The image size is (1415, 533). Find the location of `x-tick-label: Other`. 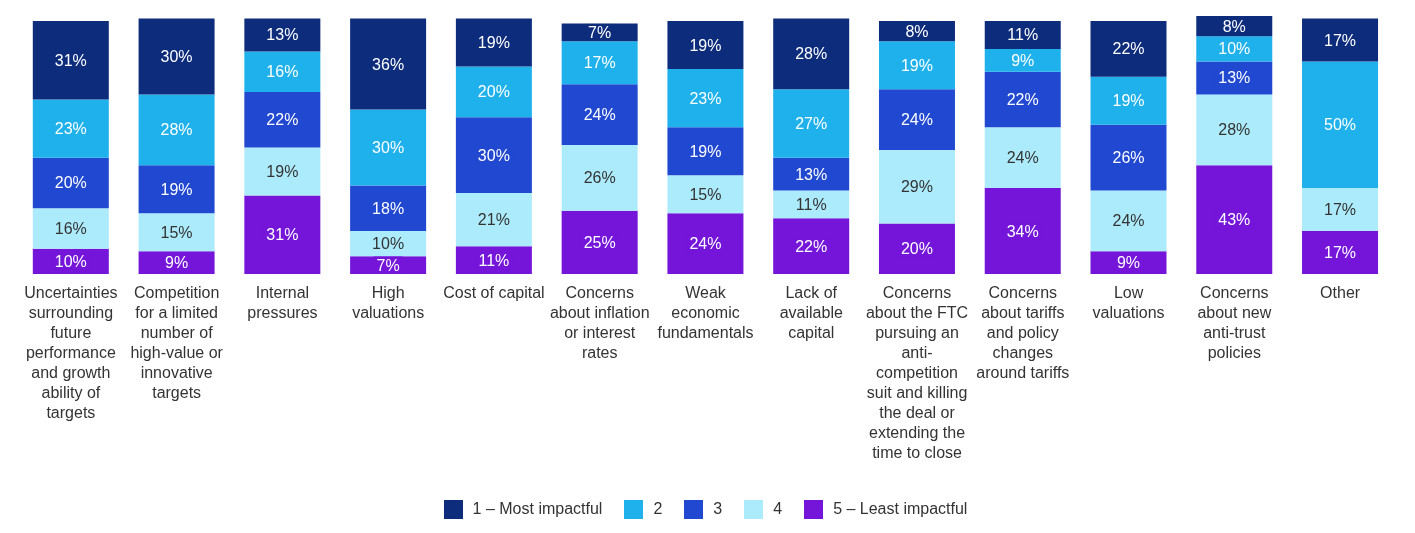

x-tick-label: Other is located at coordinates (1340, 292).